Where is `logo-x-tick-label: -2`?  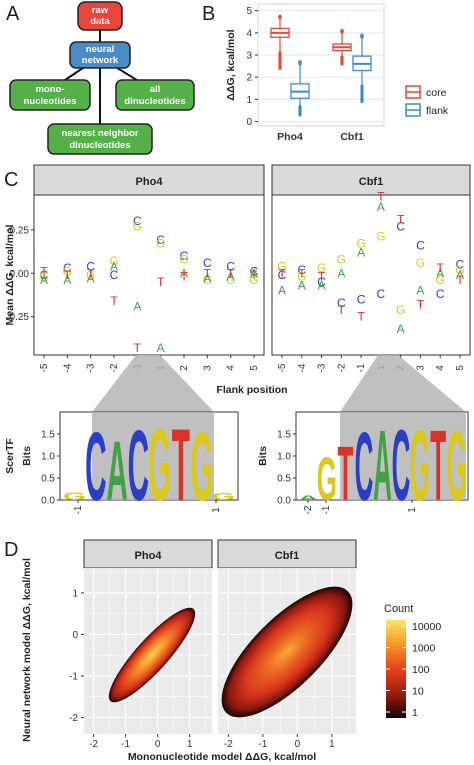 logo-x-tick-label: -2 is located at coordinates (308, 509).